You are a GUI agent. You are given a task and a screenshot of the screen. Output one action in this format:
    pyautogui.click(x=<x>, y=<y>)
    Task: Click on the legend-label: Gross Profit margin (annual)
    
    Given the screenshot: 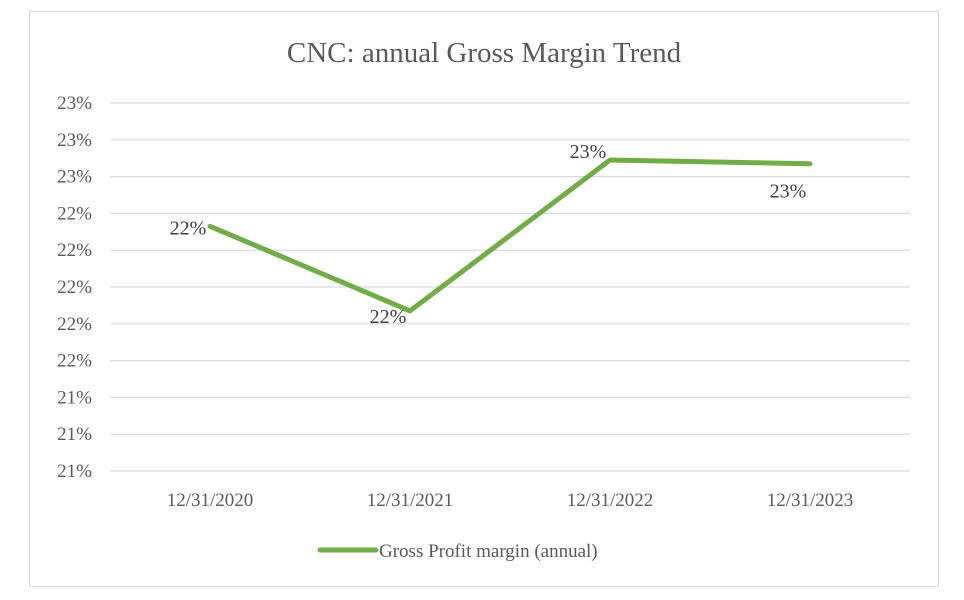 What is the action you would take?
    pyautogui.click(x=488, y=551)
    